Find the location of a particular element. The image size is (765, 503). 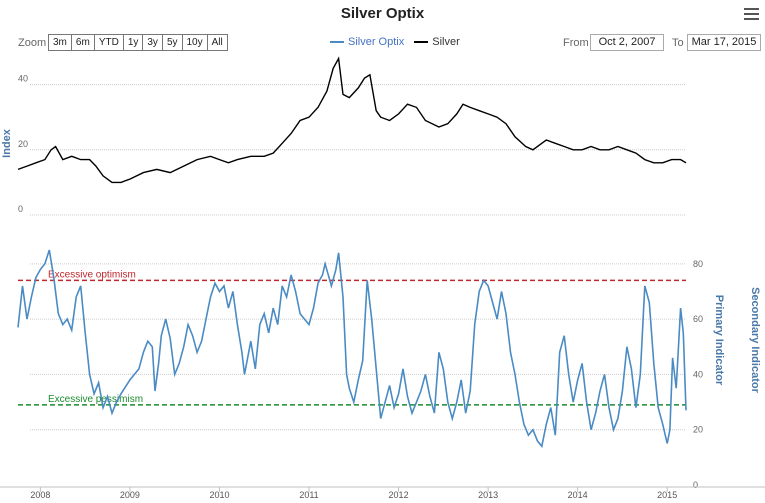

x-tick-label: 2014 is located at coordinates (578, 495).